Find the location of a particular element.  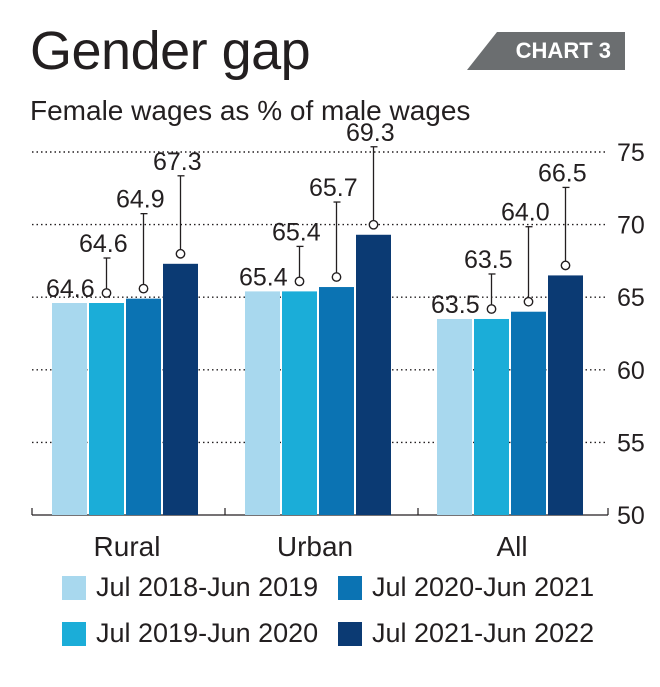

y-tick-label: 65 is located at coordinates (631, 298).